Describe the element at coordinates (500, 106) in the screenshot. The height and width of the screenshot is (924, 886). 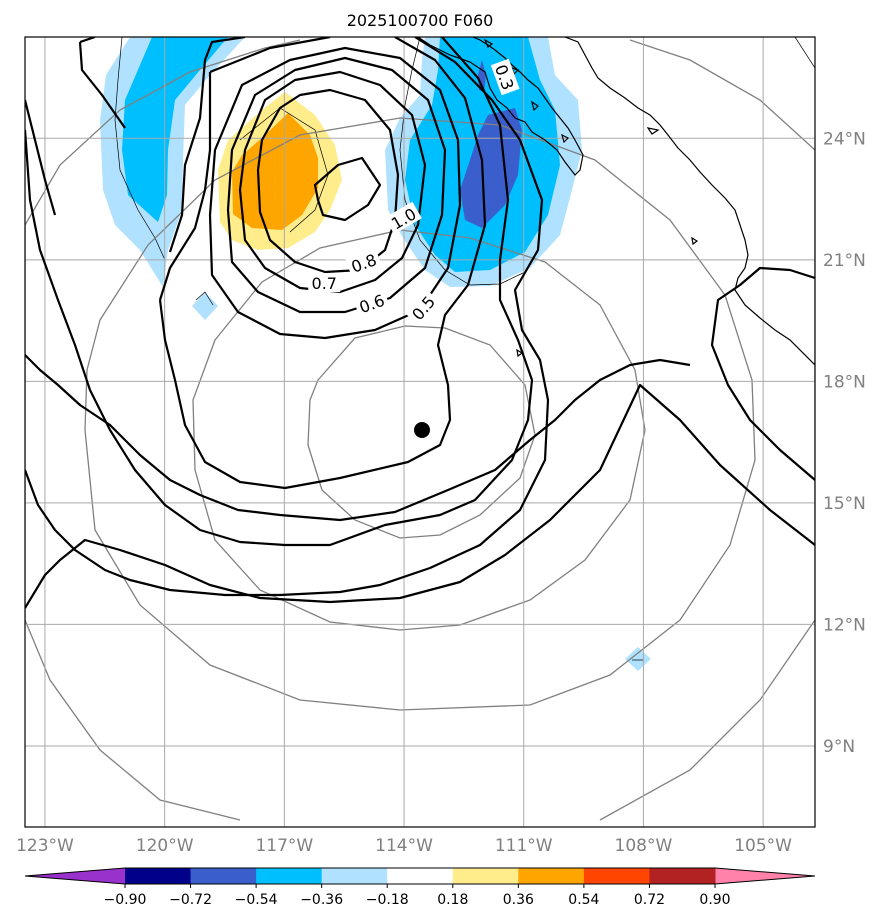
I see `coastline-baja` at that location.